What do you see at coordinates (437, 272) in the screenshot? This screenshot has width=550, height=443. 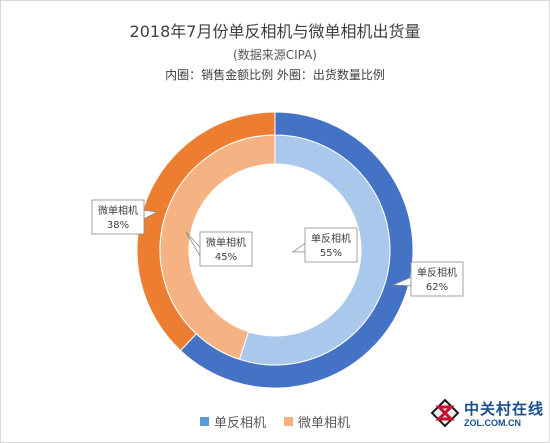 I see `outer-label-name-slr: 单反相机` at bounding box center [437, 272].